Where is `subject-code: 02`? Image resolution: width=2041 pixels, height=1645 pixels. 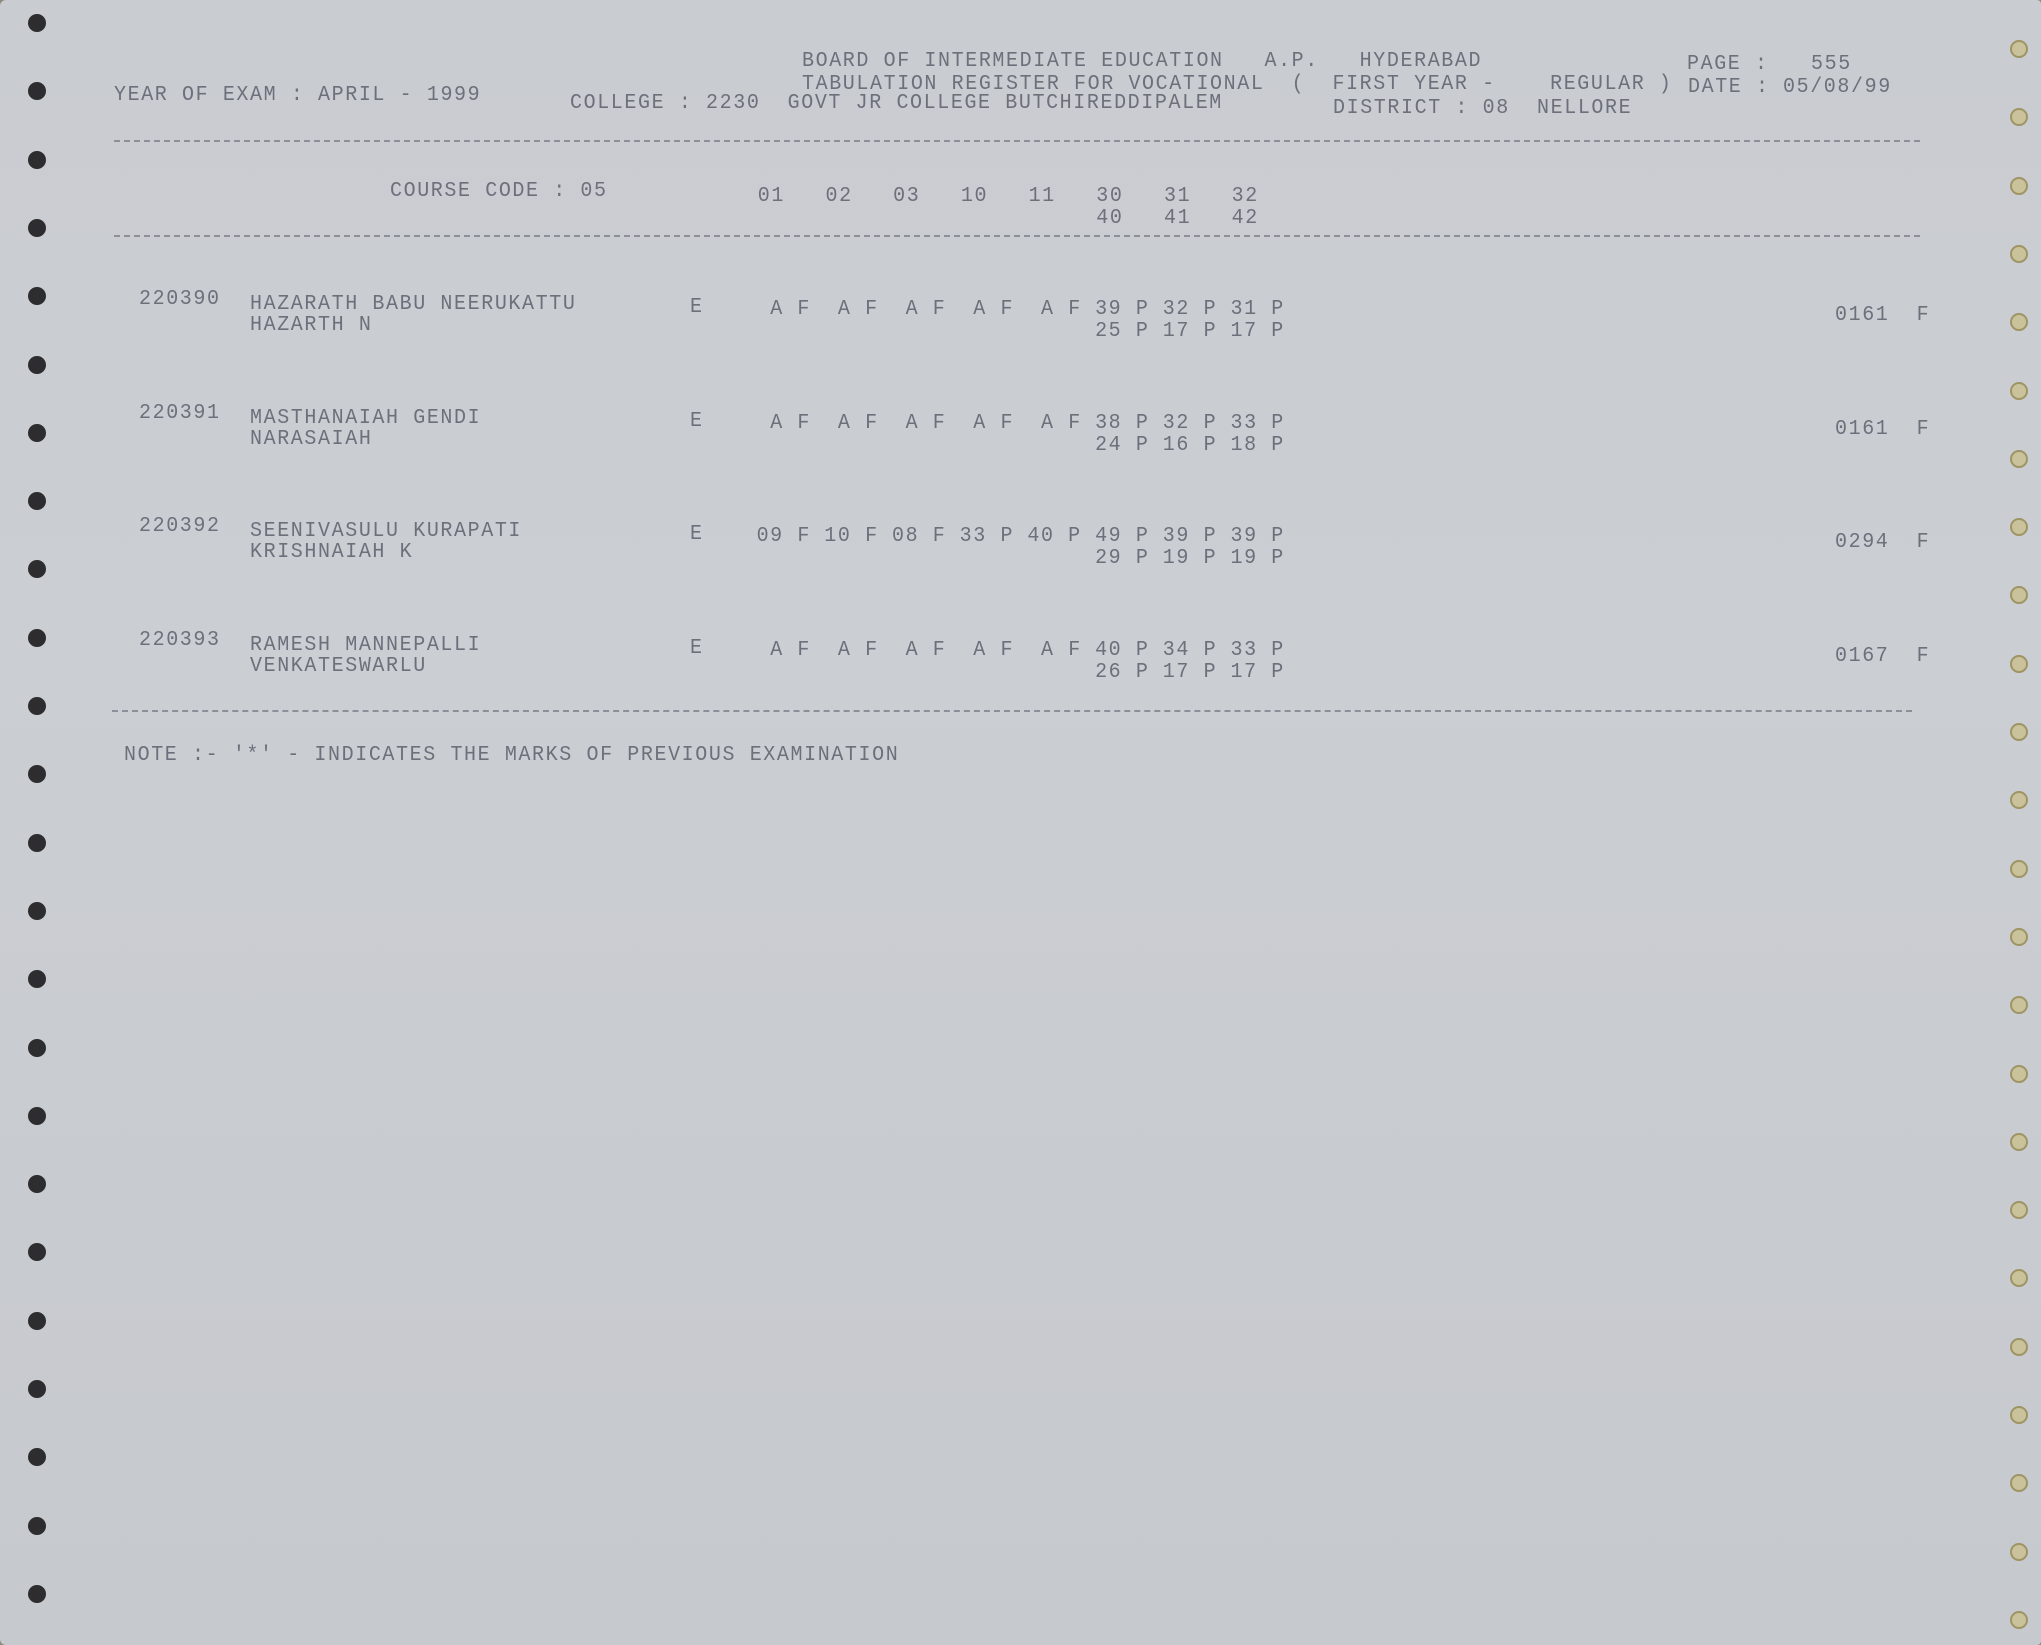
subject-code: 02 is located at coordinates (839, 196).